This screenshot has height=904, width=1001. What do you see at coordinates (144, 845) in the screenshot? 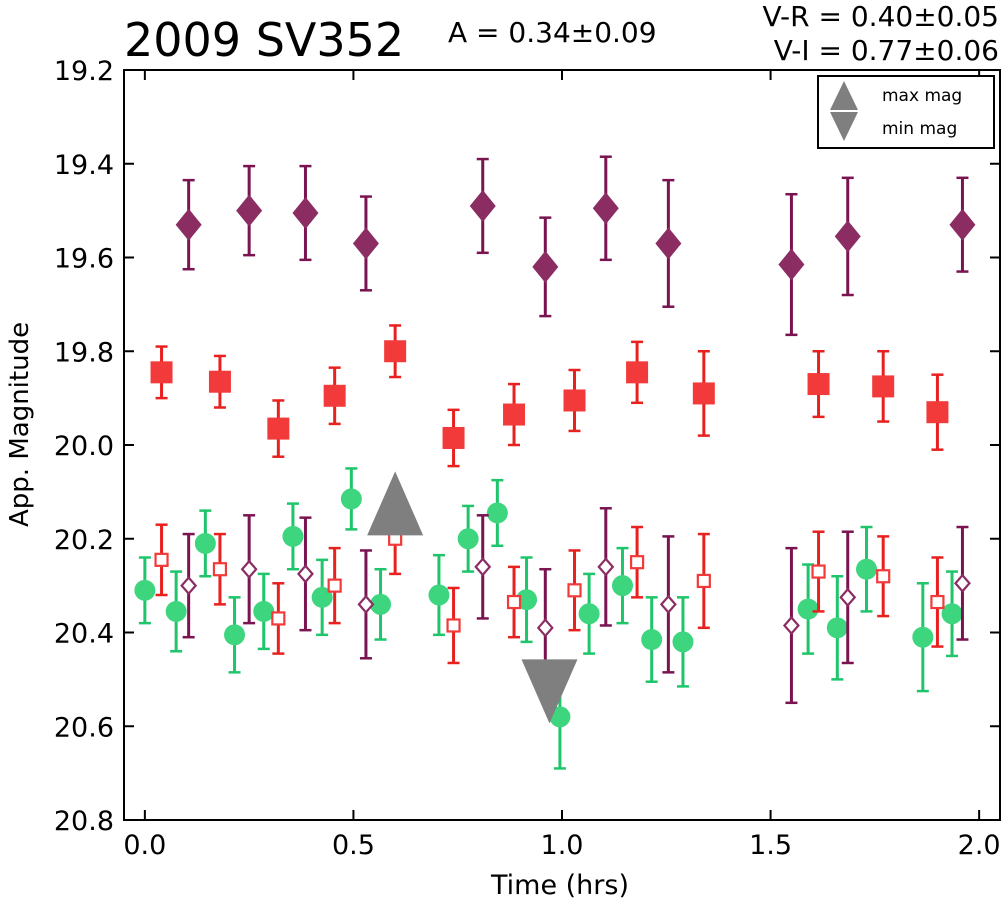
I see `x-tick-label: 0.0` at bounding box center [144, 845].